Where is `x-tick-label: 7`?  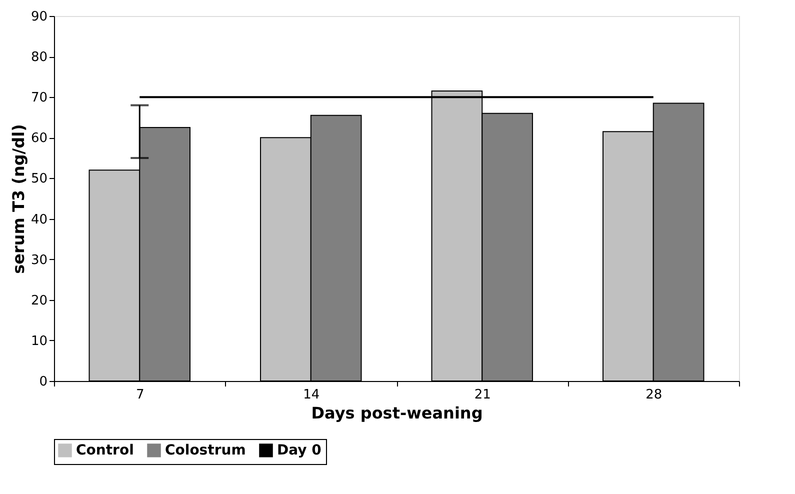
x-tick-label: 7 is located at coordinates (140, 395).